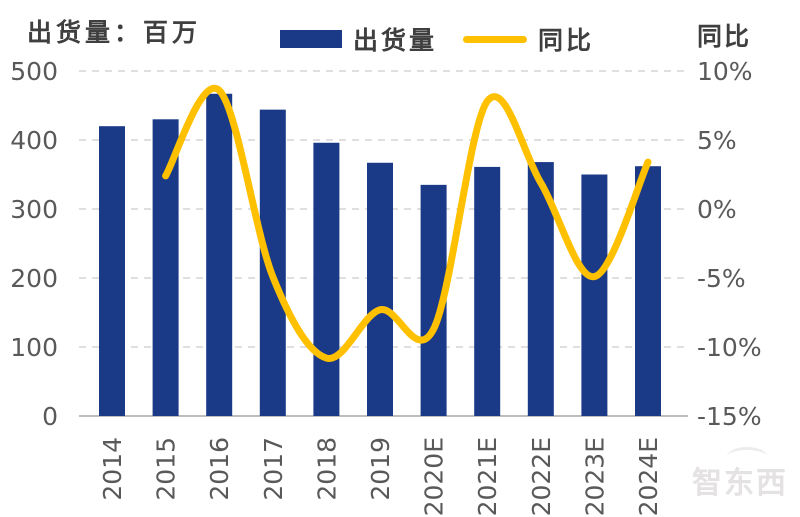 The image size is (800, 517). Describe the element at coordinates (594, 295) in the screenshot. I see `bar-2023E` at that location.